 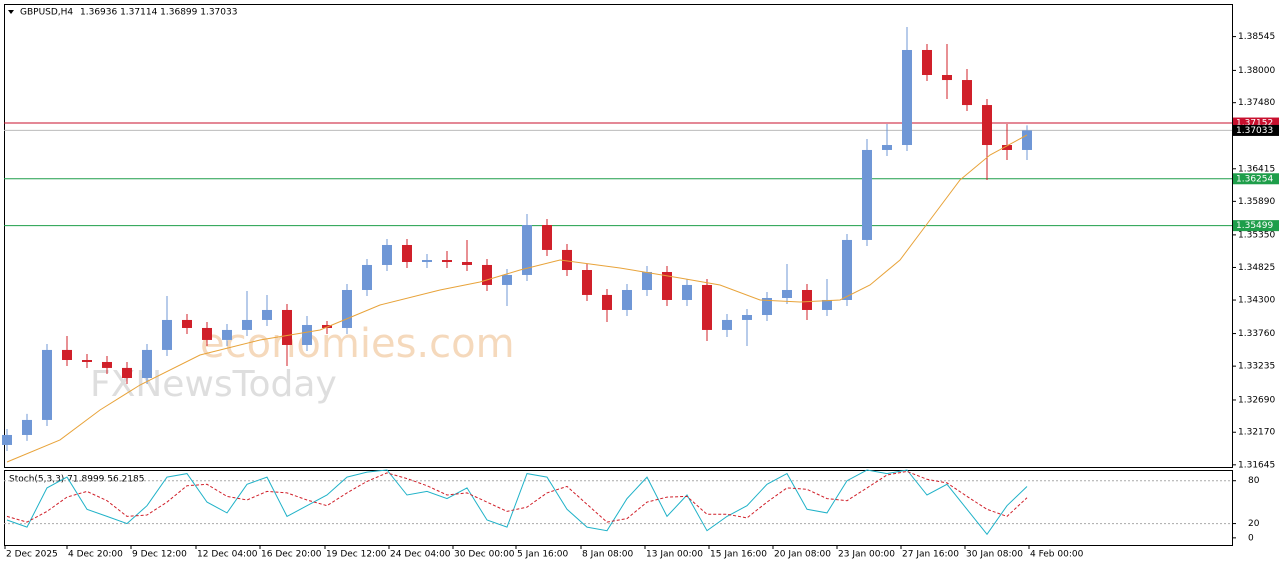 What do you see at coordinates (1256, 202) in the screenshot?
I see `y-tick-label: 1.35890` at bounding box center [1256, 202].